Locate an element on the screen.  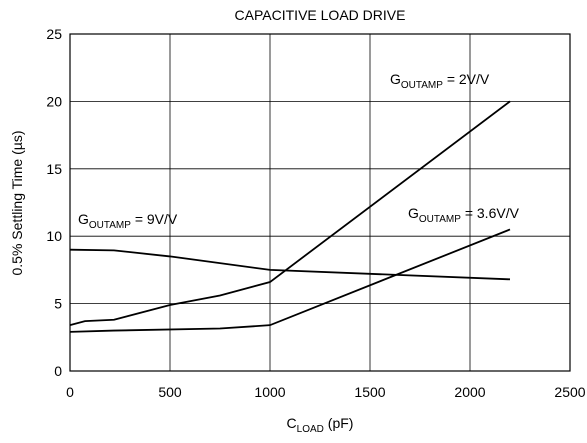
x-tick-label: 1000 is located at coordinates (269, 392).